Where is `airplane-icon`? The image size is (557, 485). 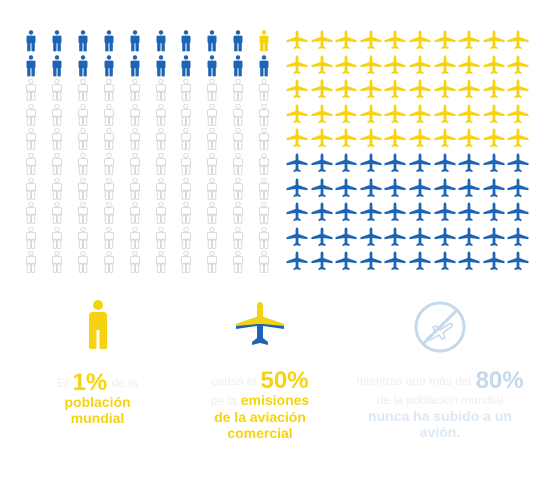
airplane-icon is located at coordinates (260, 323).